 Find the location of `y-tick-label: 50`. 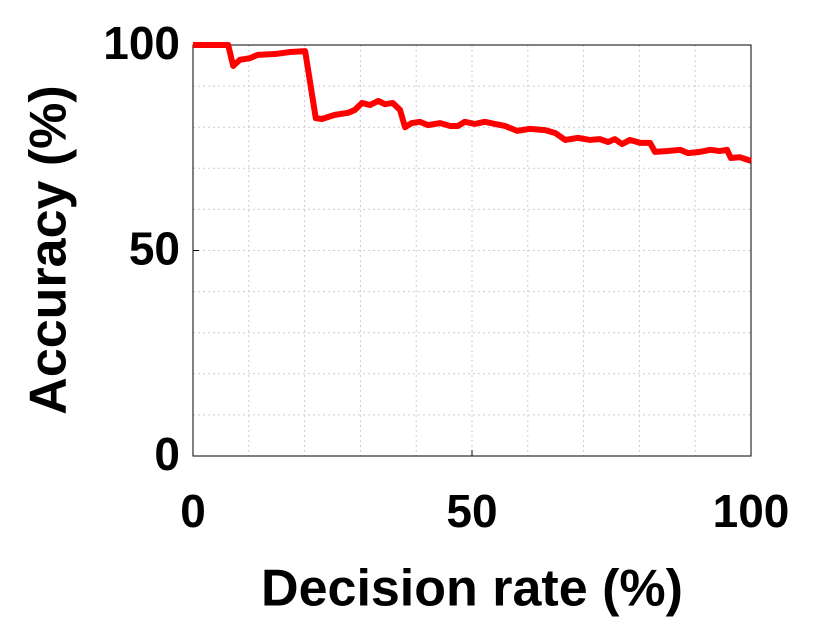

y-tick-label: 50 is located at coordinates (154, 249).